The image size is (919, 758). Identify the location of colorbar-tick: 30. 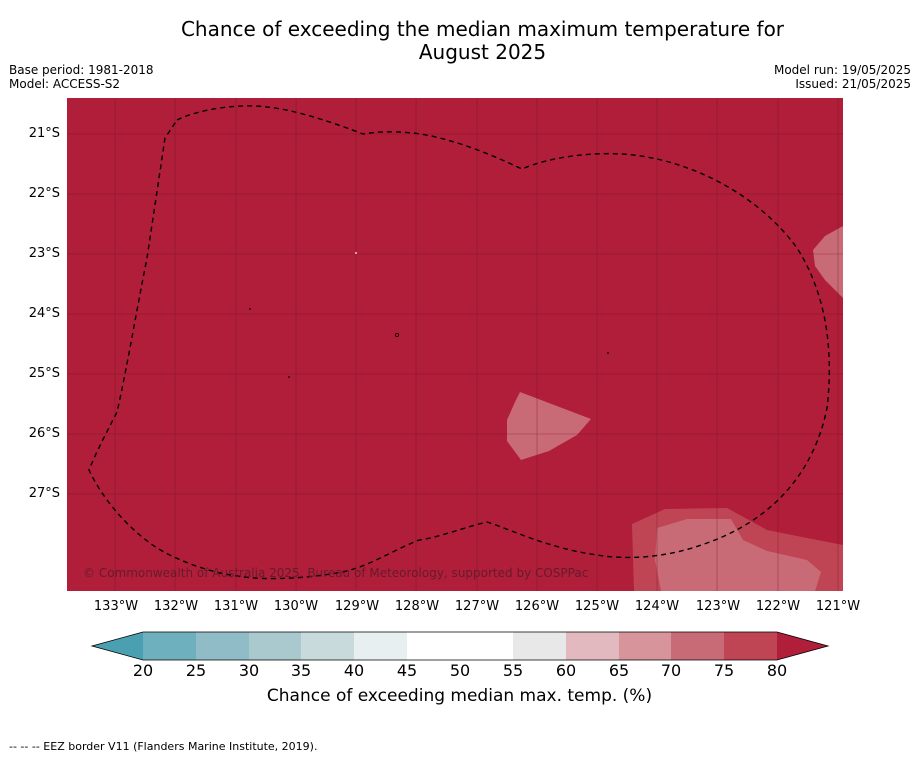
(249, 670).